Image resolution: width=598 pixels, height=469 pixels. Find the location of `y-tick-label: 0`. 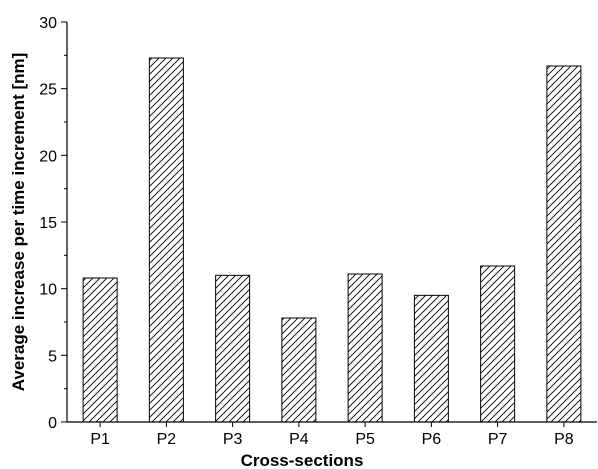

y-tick-label: 0 is located at coordinates (52, 423).